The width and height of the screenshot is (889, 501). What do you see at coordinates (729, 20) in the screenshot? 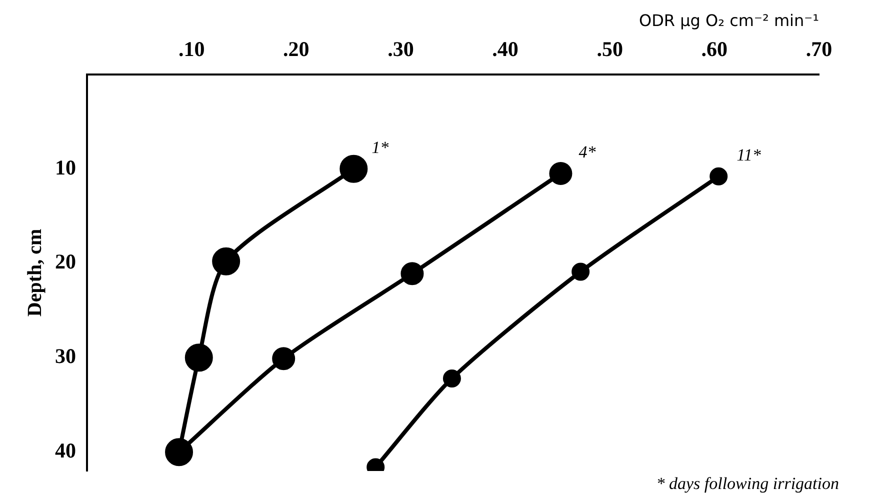
I see `x-axis-title: ODR µg O₂ cm⁻² min⁻¹` at bounding box center [729, 20].